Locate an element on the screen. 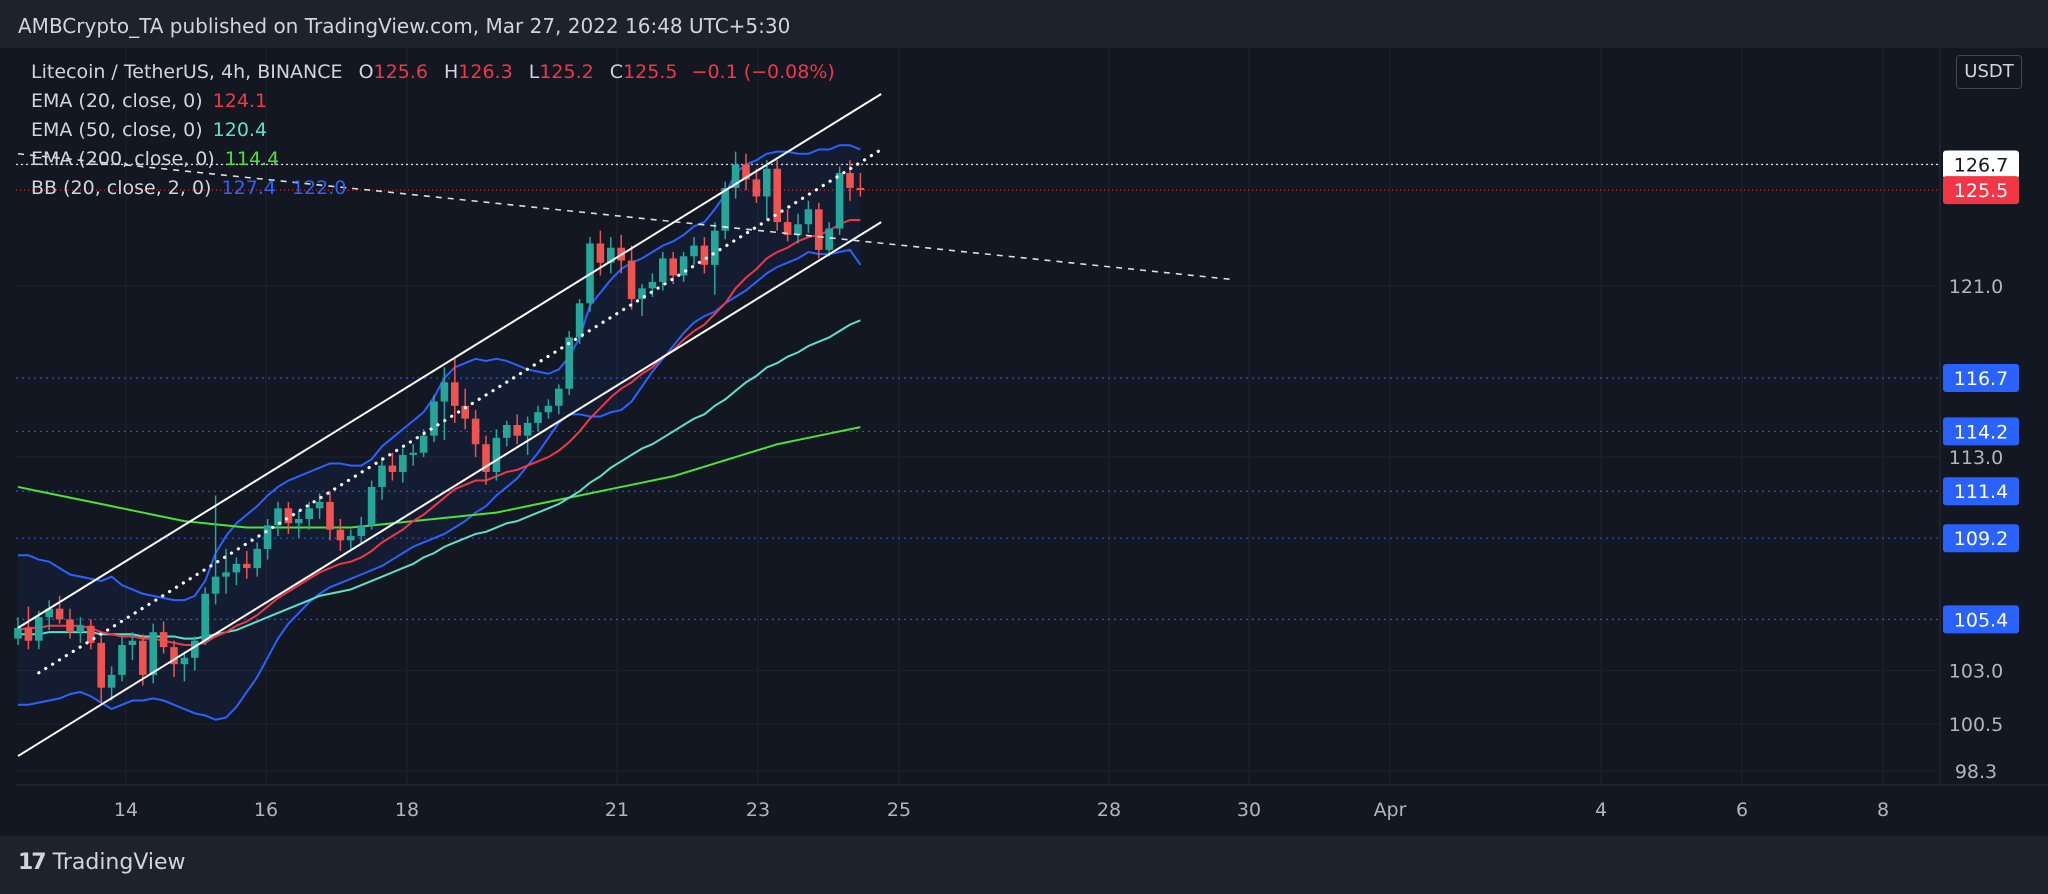 This screenshot has height=894, width=2048. legend-ema50-row: EMA (50, close, 0) 120.4 is located at coordinates (433, 130).